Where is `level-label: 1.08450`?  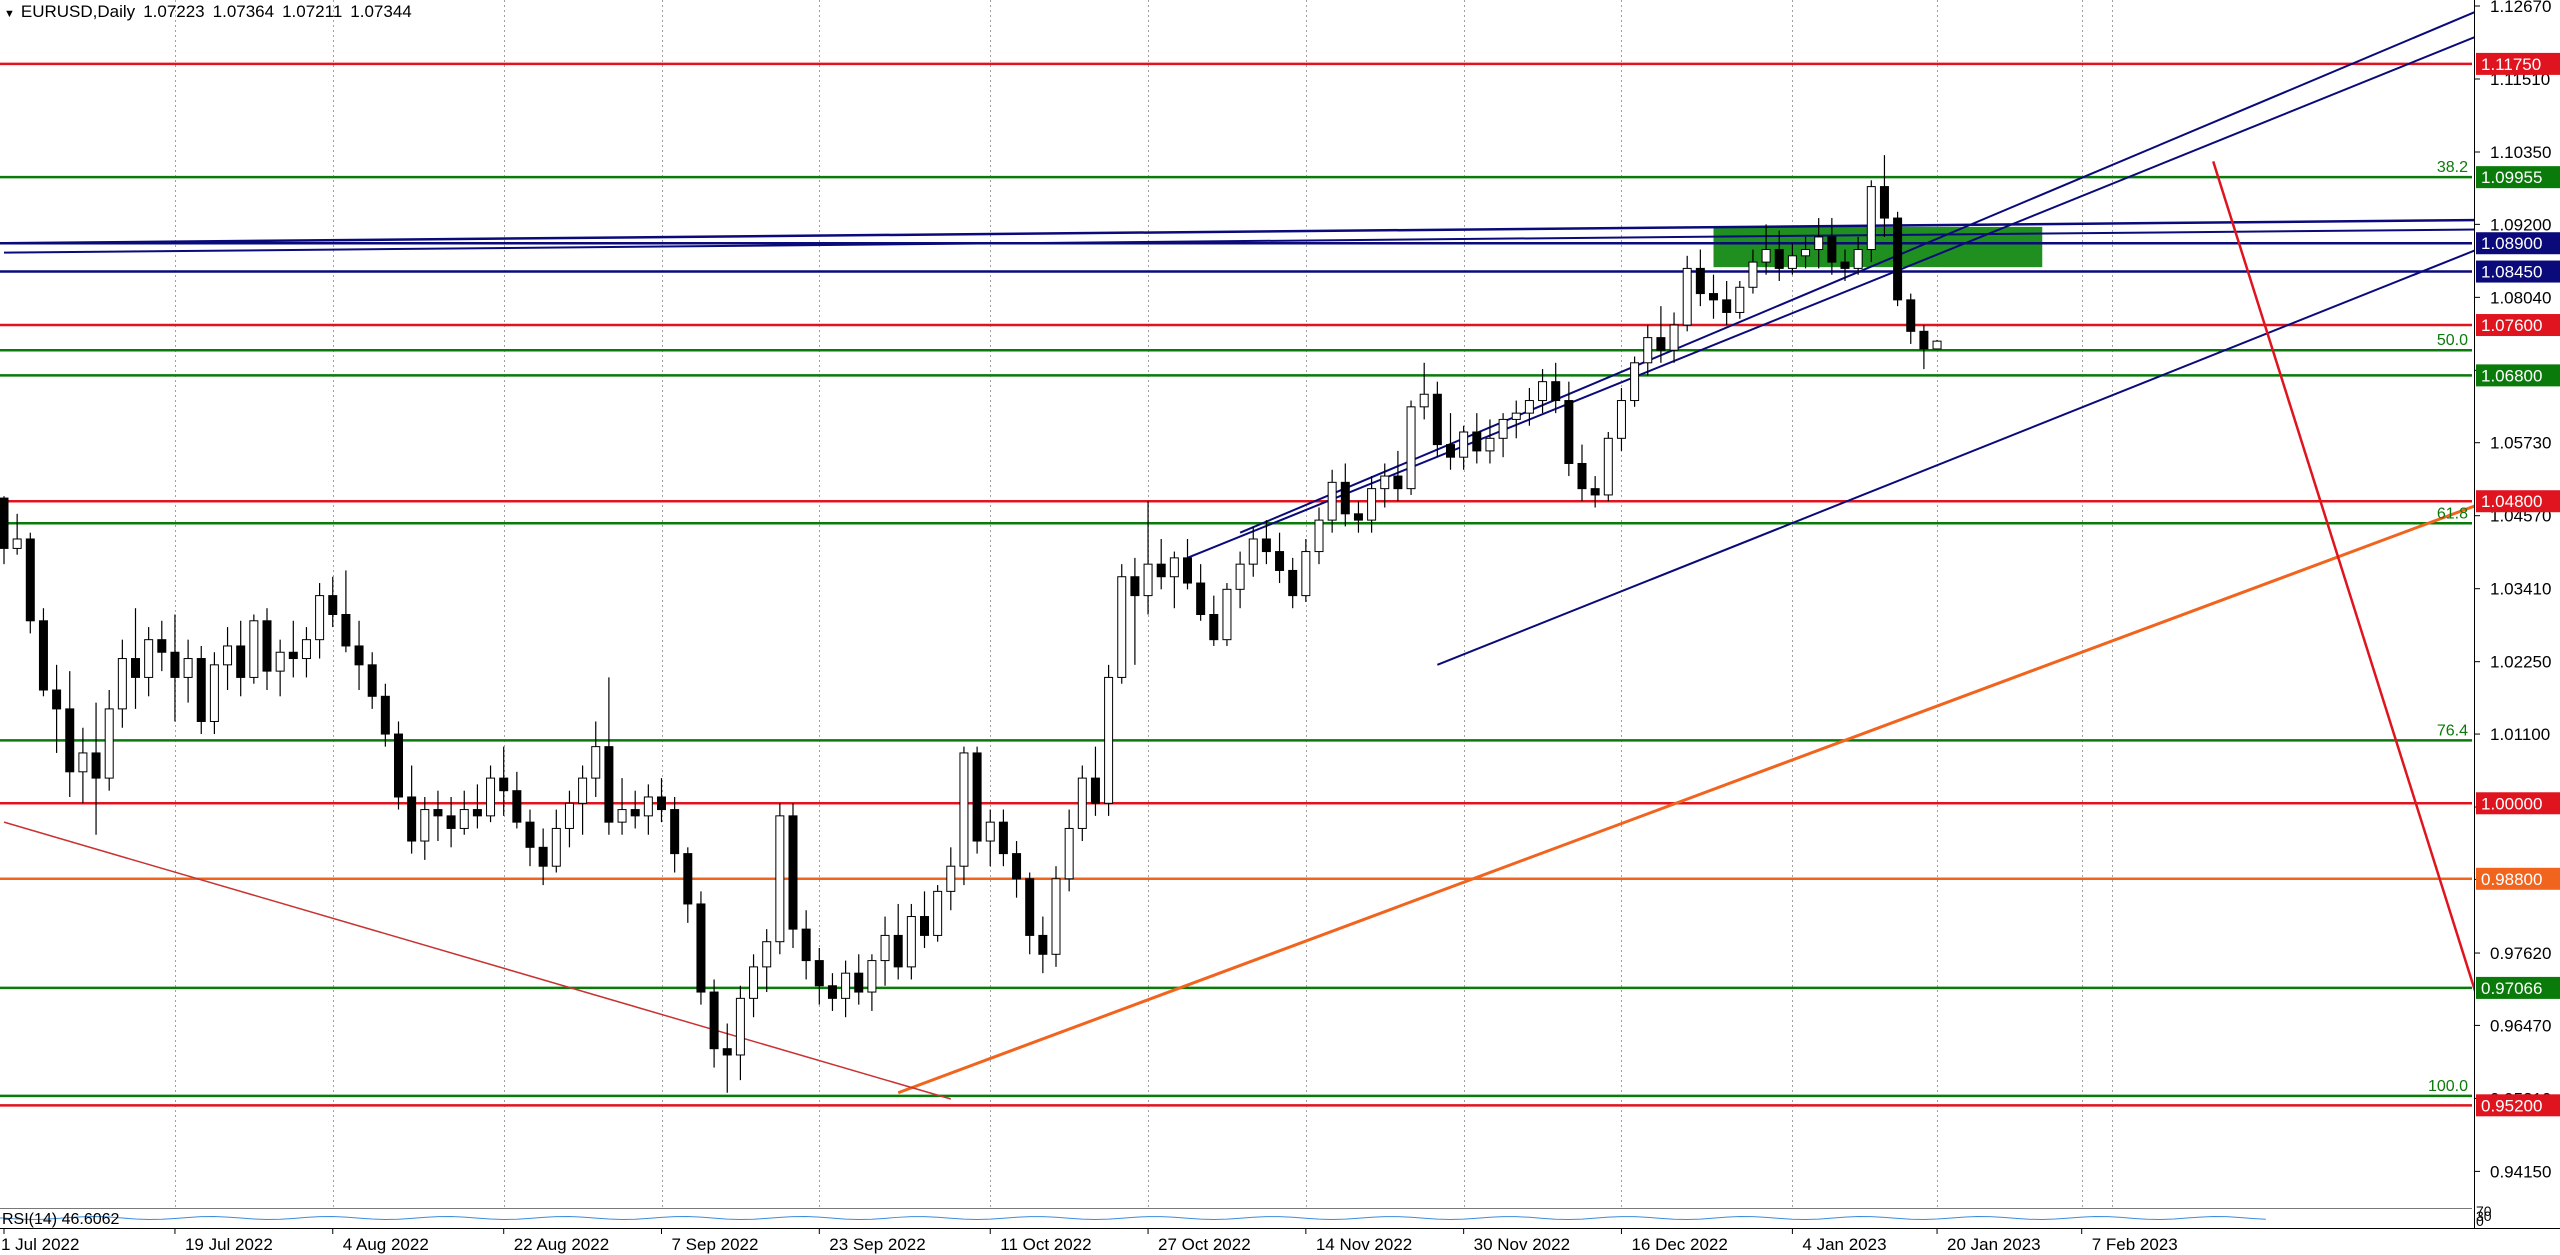 level-label: 1.08450 is located at coordinates (2511, 272).